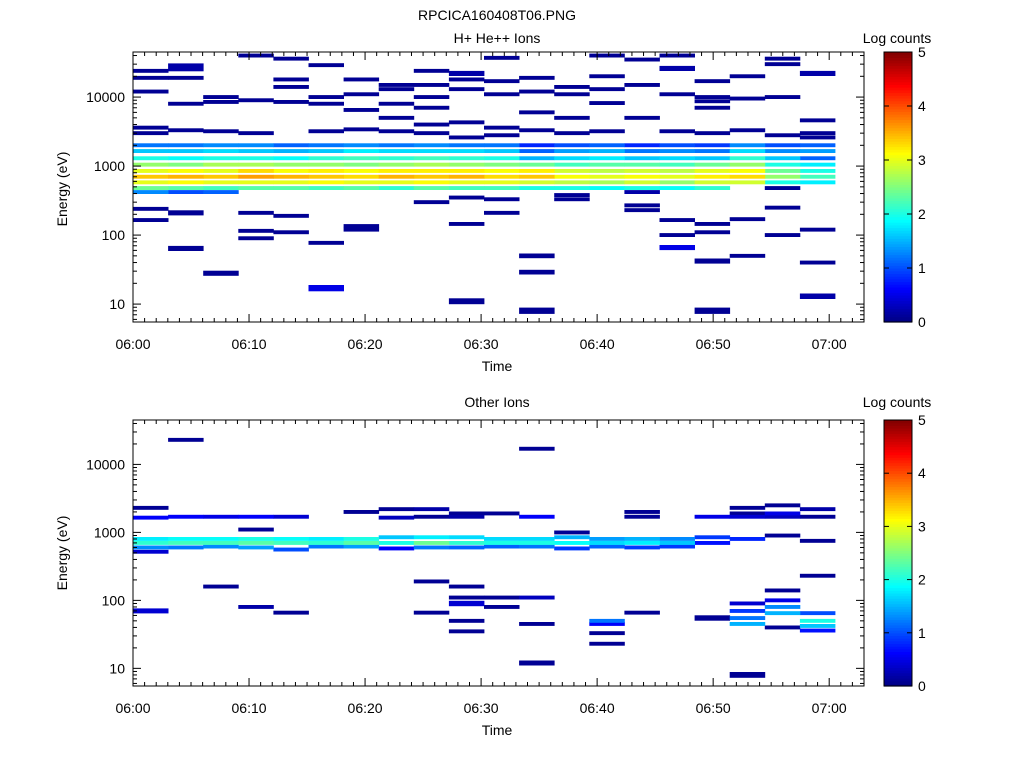 The height and width of the screenshot is (768, 1024). Describe the element at coordinates (62, 189) in the screenshot. I see `y-axis-label: Energy (eV)` at that location.